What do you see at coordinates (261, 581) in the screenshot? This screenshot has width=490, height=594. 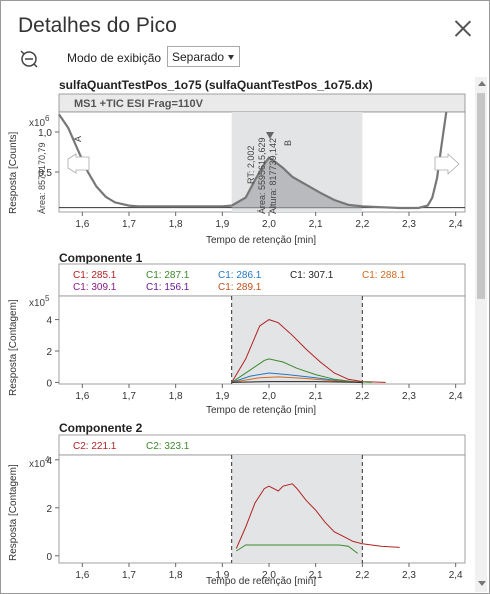 I see `component-2-x-axis-label: Tempo de retenção [min]` at bounding box center [261, 581].